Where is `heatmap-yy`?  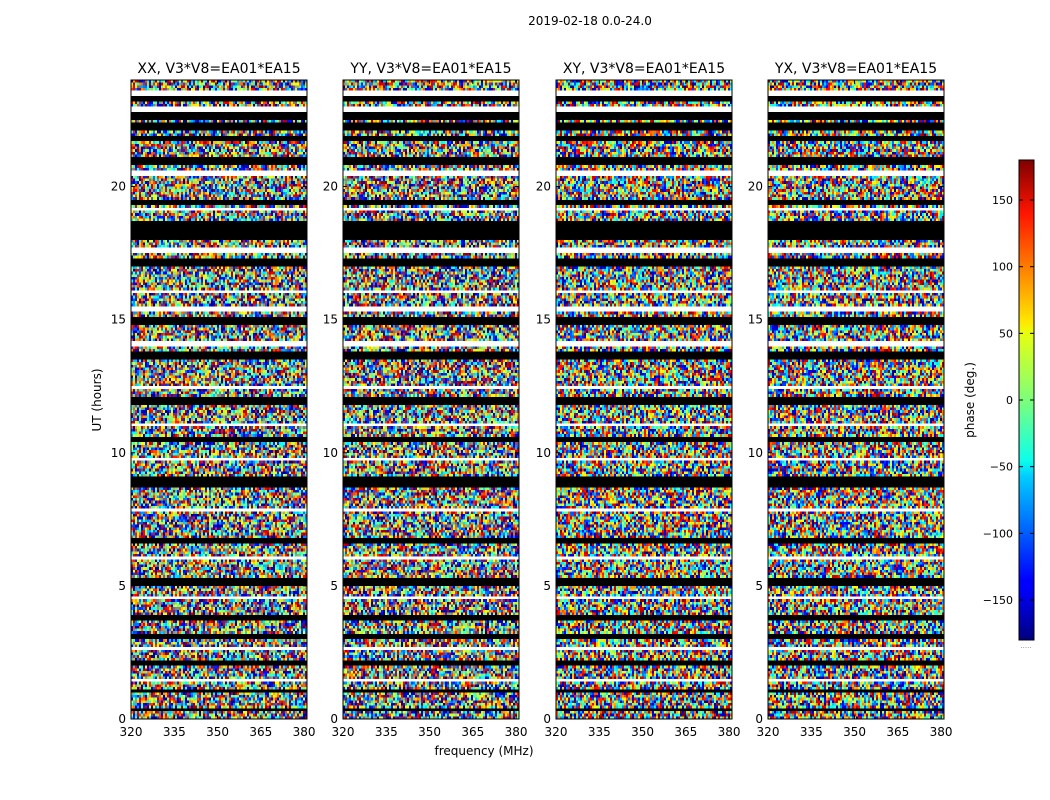
heatmap-yy is located at coordinates (431, 399).